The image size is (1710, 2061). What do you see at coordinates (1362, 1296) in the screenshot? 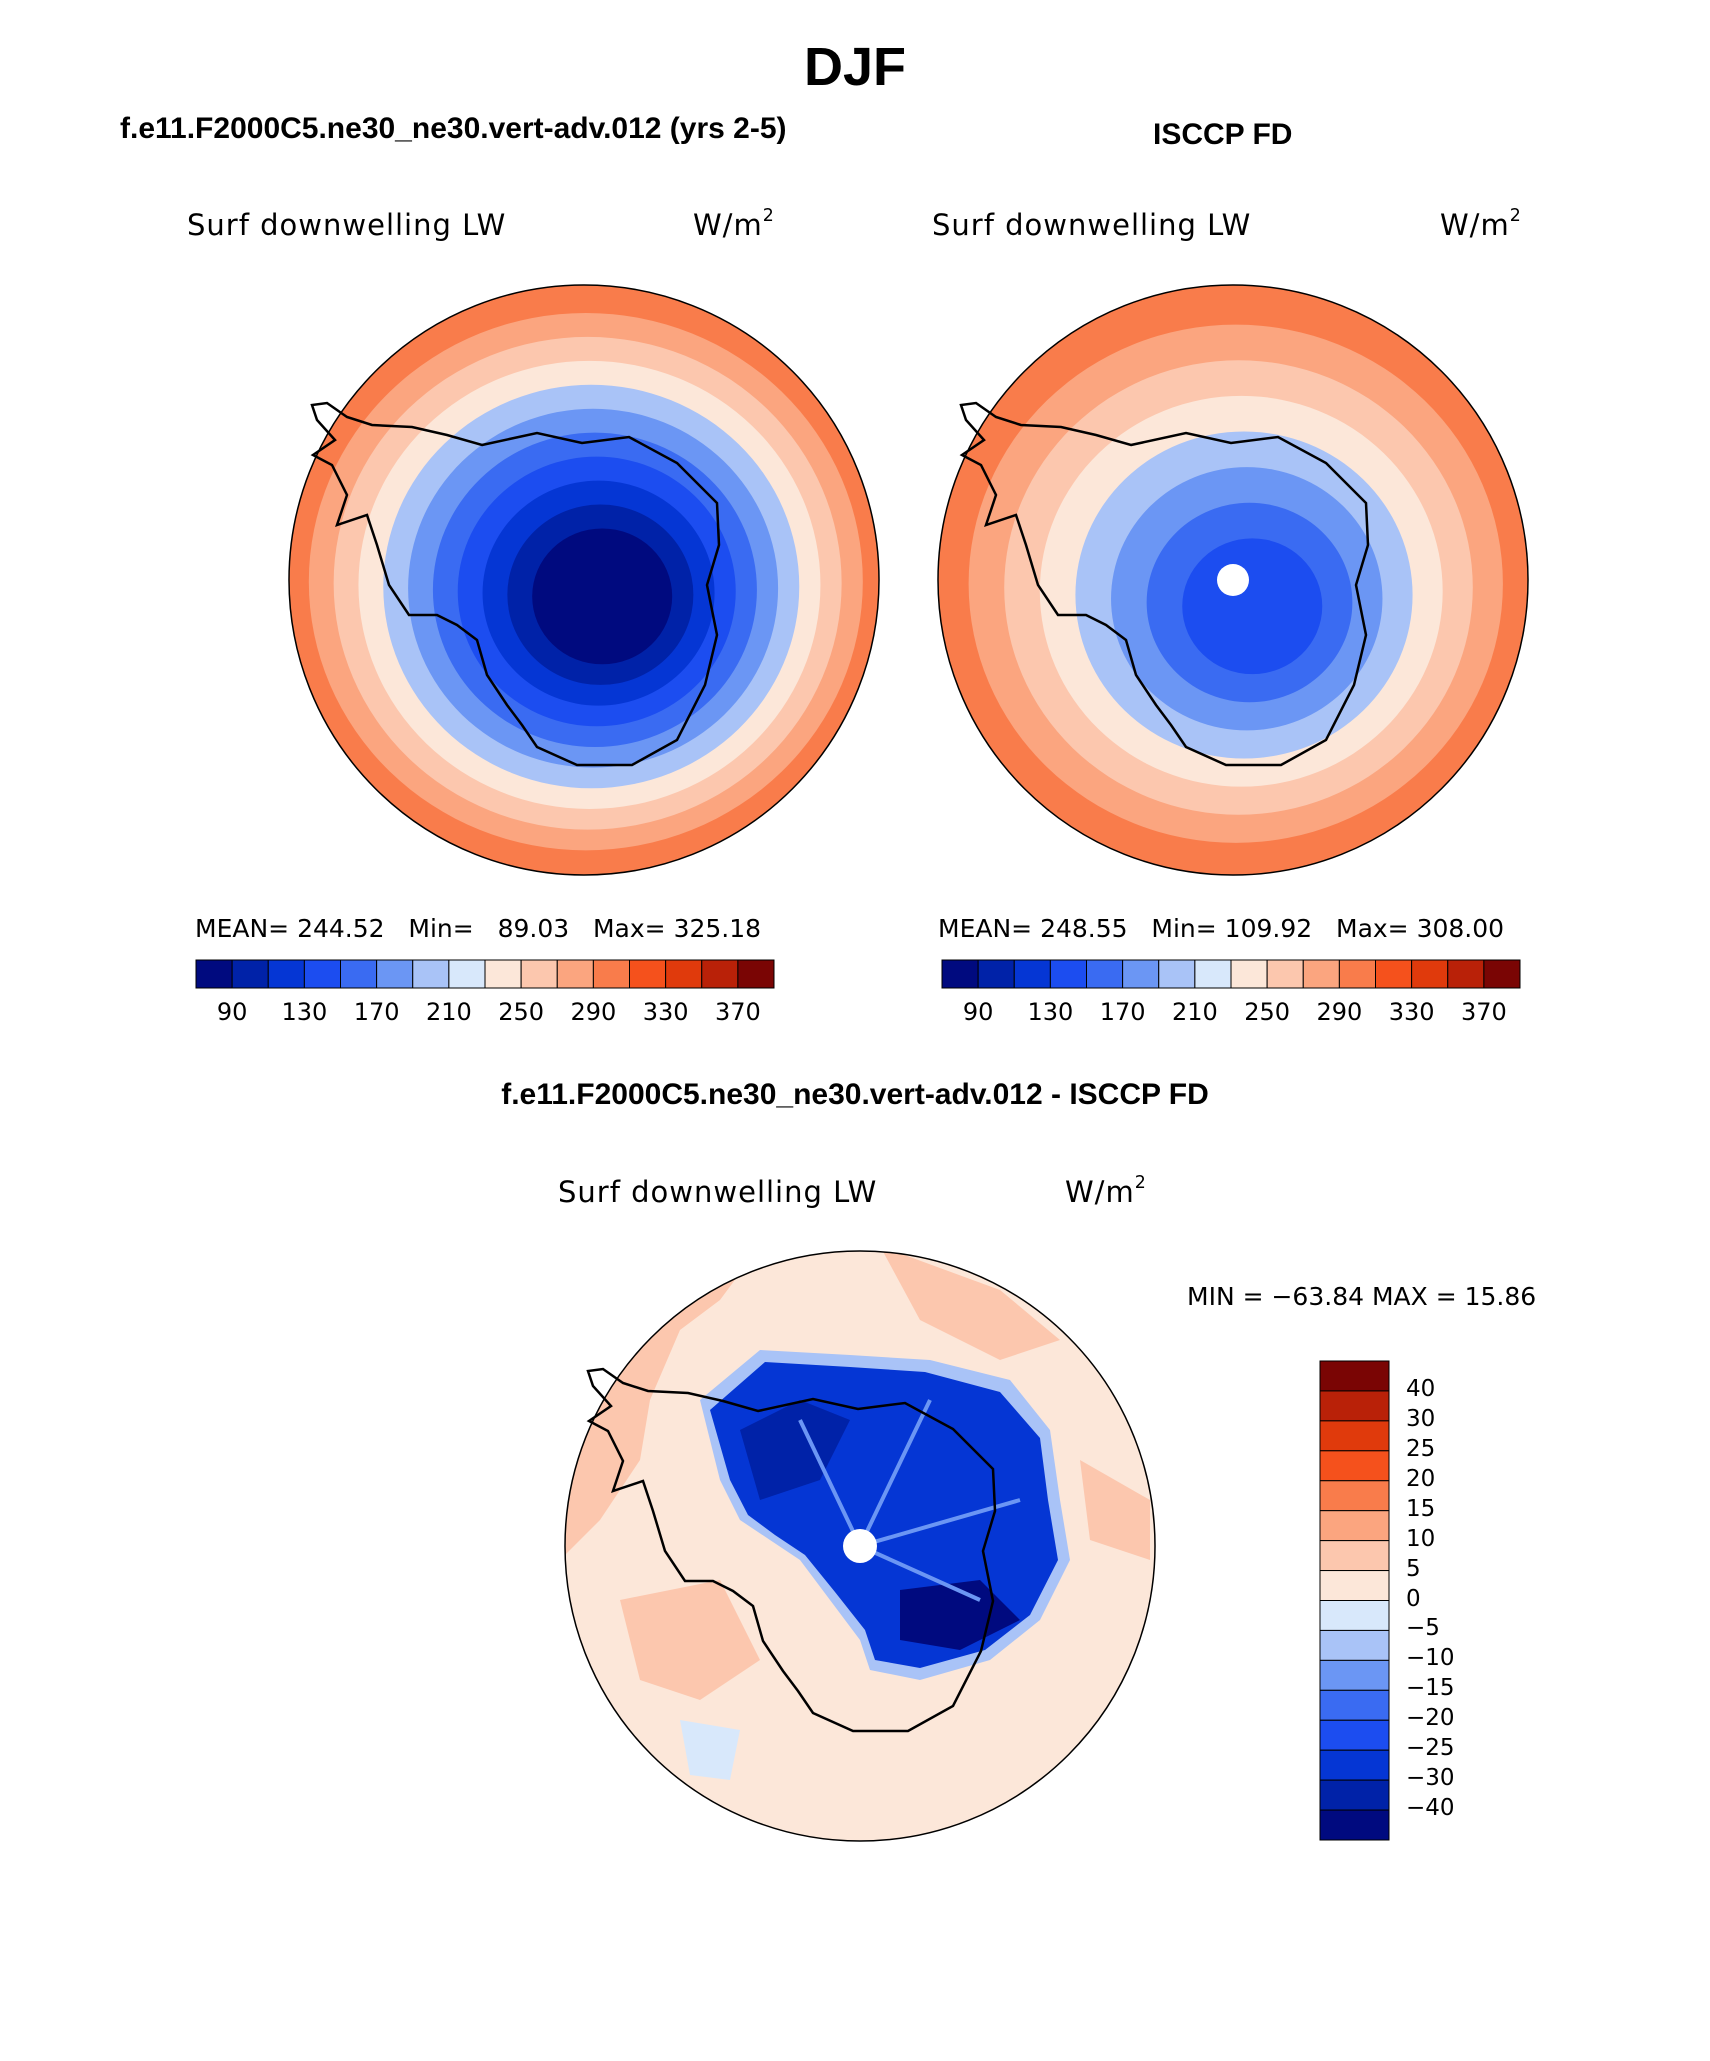
I see `panel-diff-minmax: MIN = −63.84 MAX = 15.86` at bounding box center [1362, 1296].